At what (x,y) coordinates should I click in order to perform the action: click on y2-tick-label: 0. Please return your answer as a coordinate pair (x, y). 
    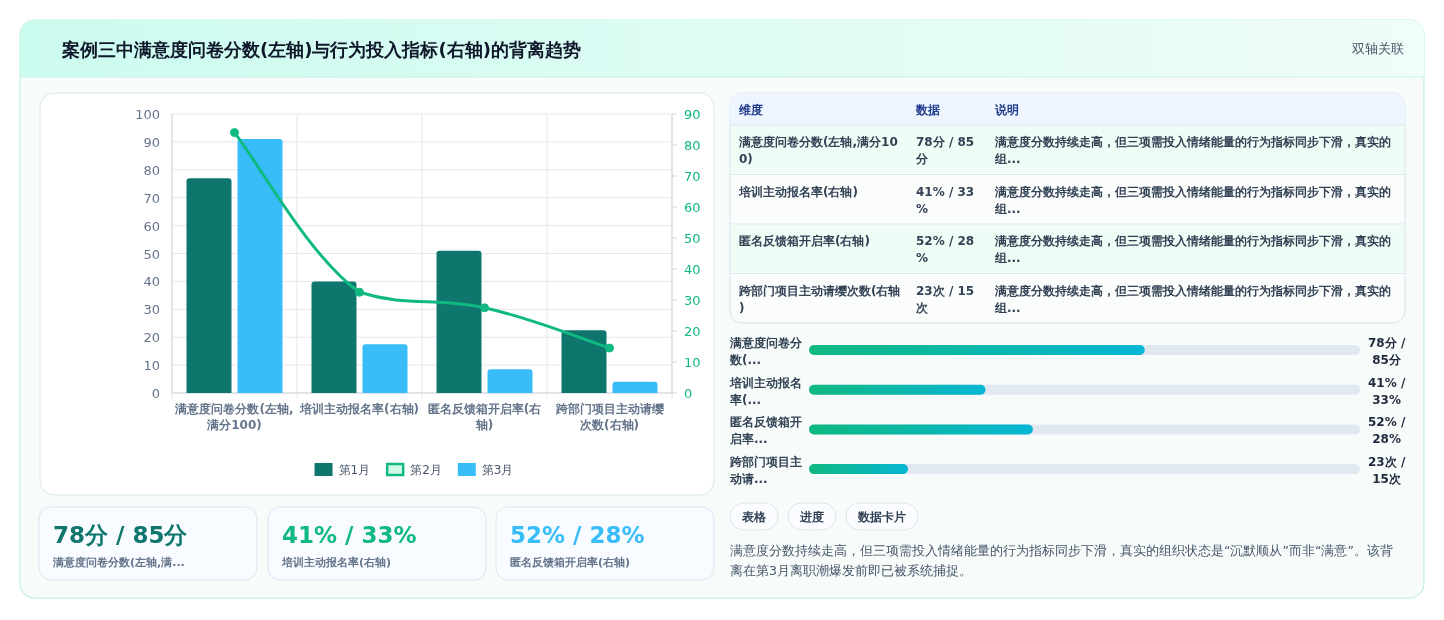
    Looking at the image, I should click on (688, 393).